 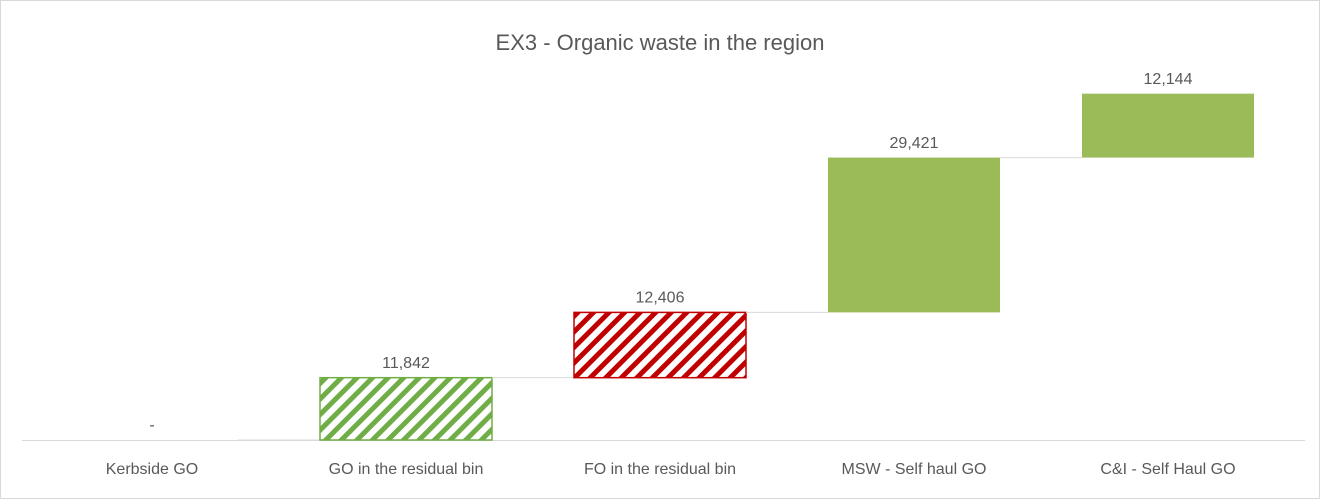 I want to click on data-label: 11,842, so click(x=406, y=363).